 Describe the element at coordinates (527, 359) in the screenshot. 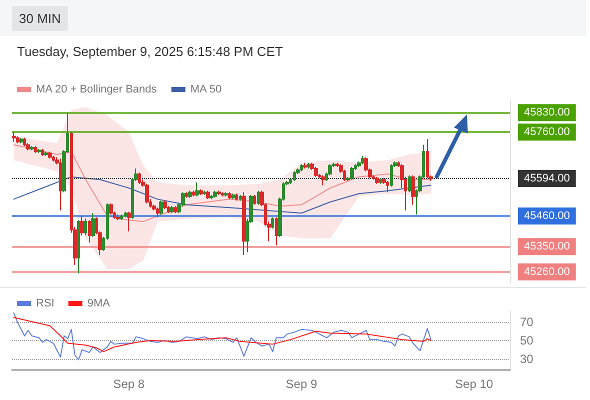

I see `y-tick-label: 30` at that location.